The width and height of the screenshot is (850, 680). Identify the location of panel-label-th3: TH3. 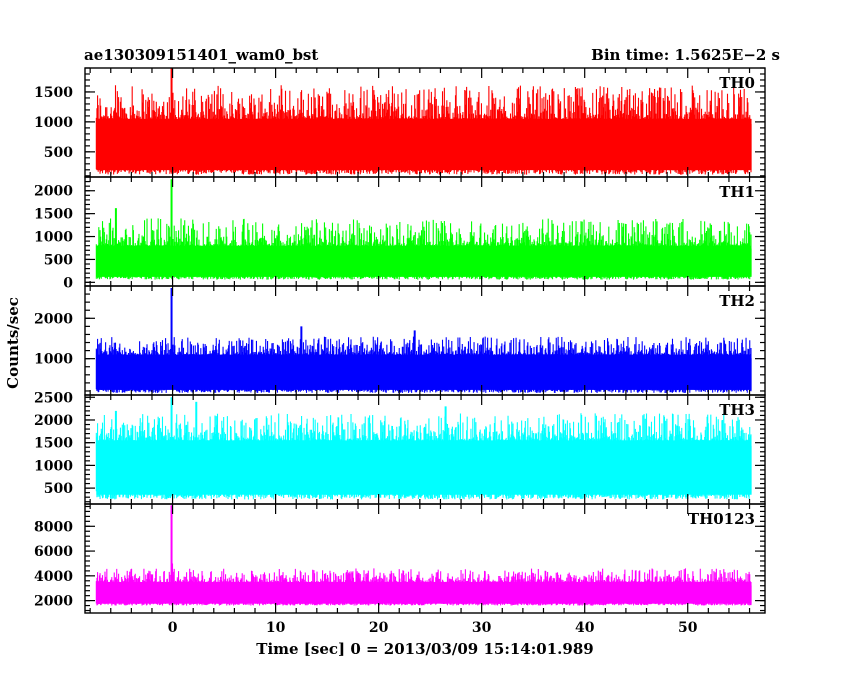
(737, 410).